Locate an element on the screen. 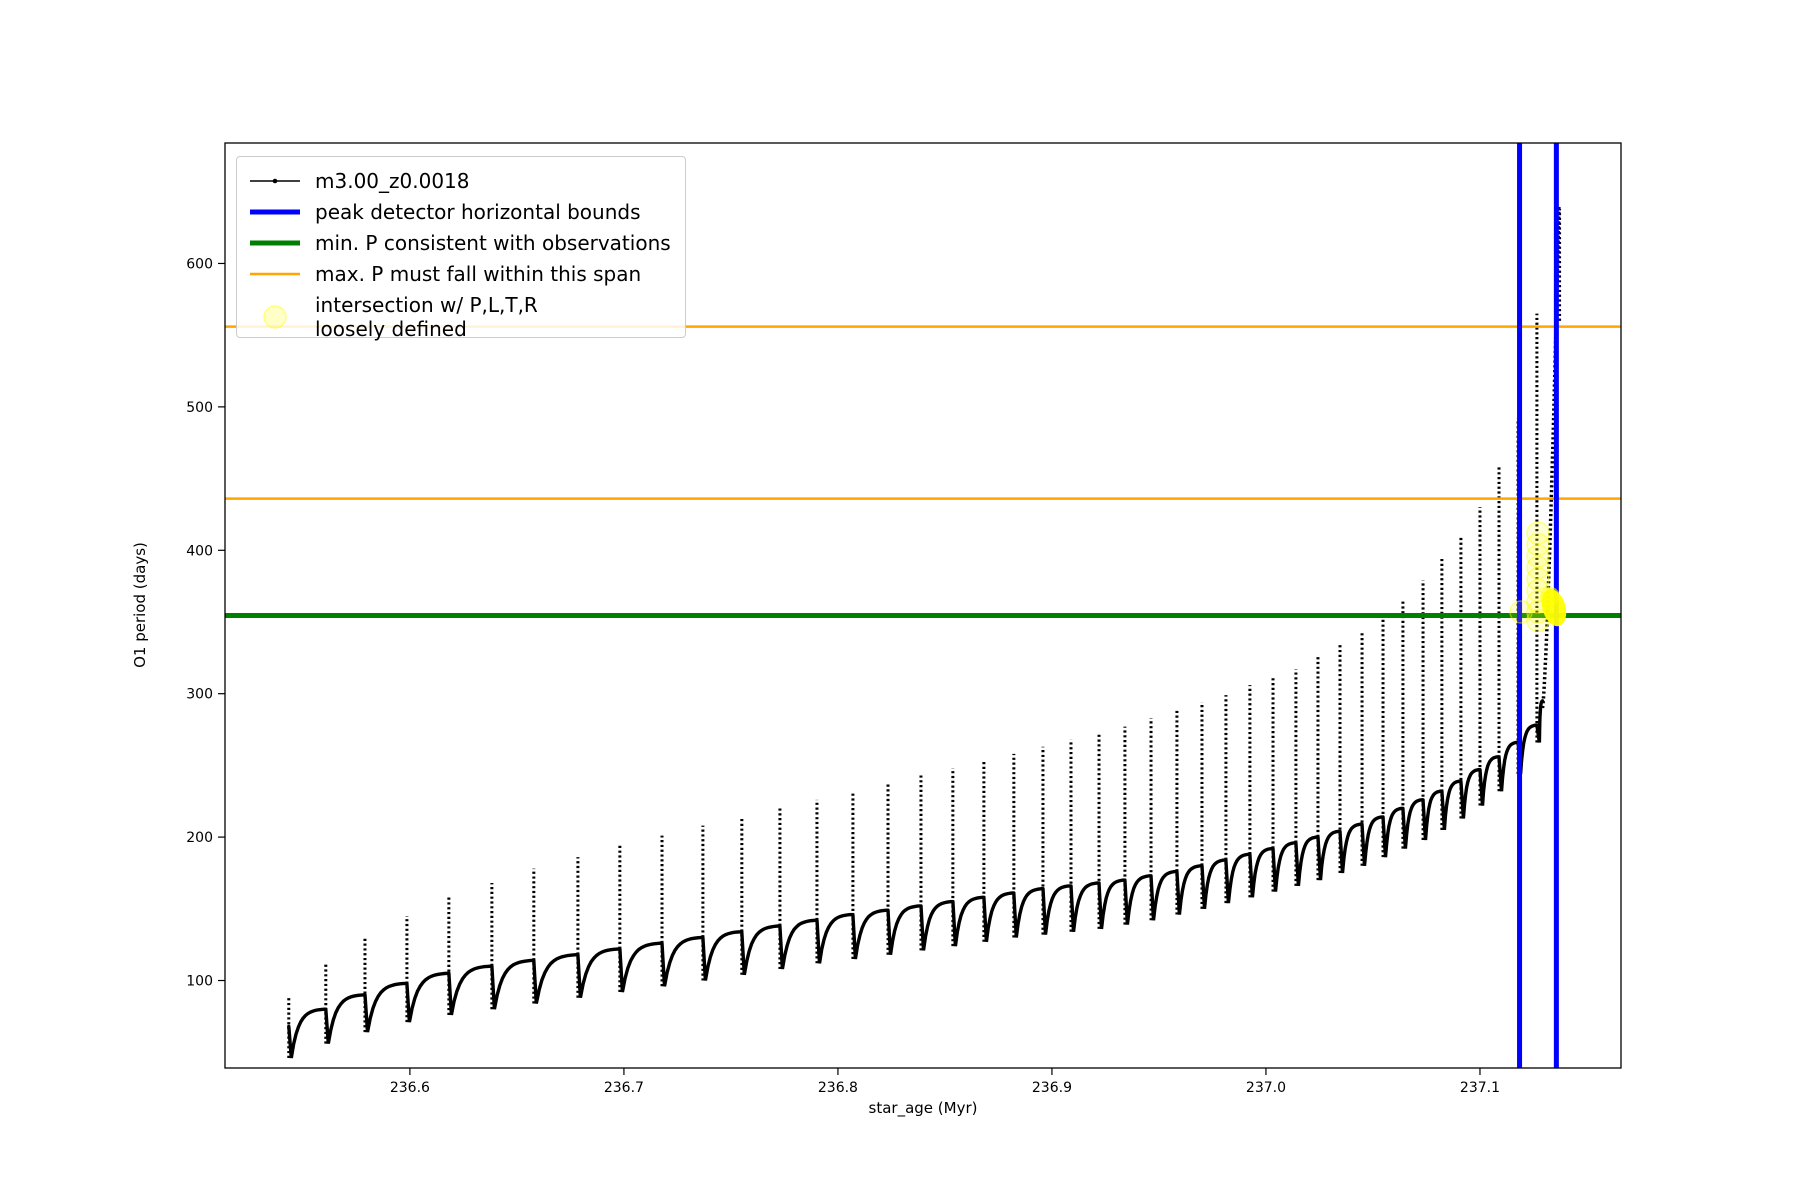 This screenshot has width=1800, height=1200. legend-entry-min-P: min. P consistent with observations is located at coordinates (467, 242).